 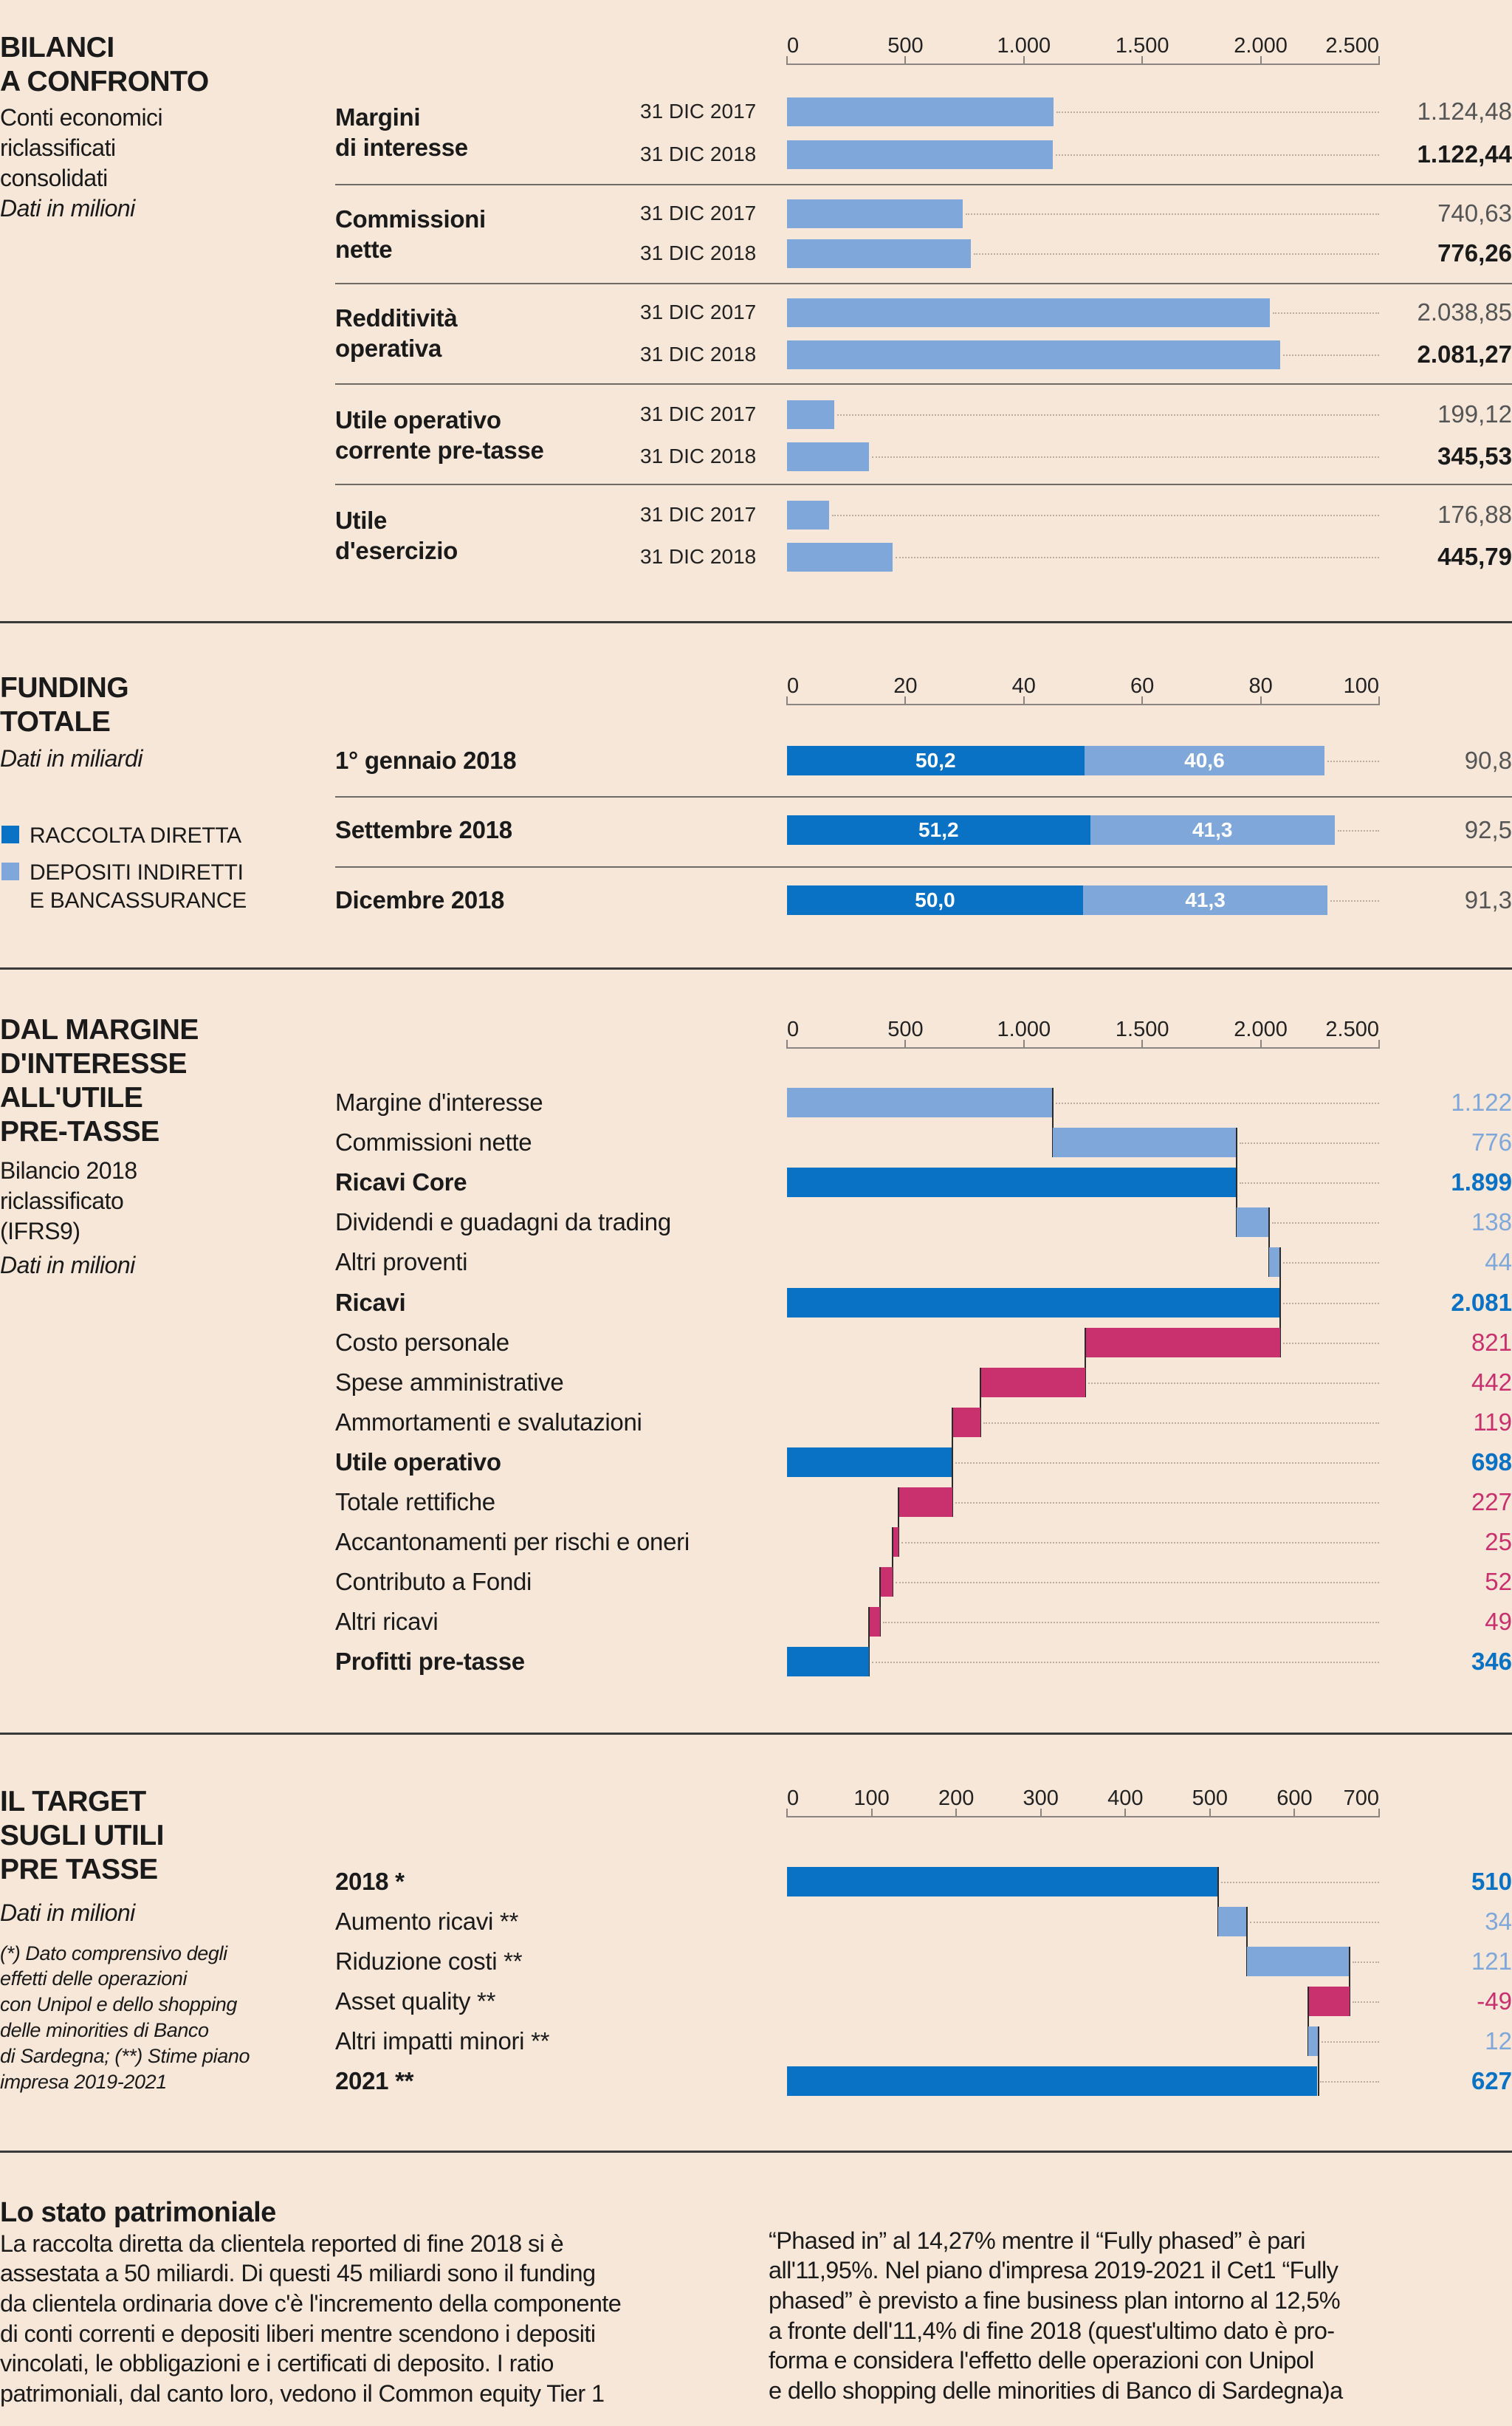 What do you see at coordinates (415, 1502) in the screenshot?
I see `waterfall-label: Totale rettifiche` at bounding box center [415, 1502].